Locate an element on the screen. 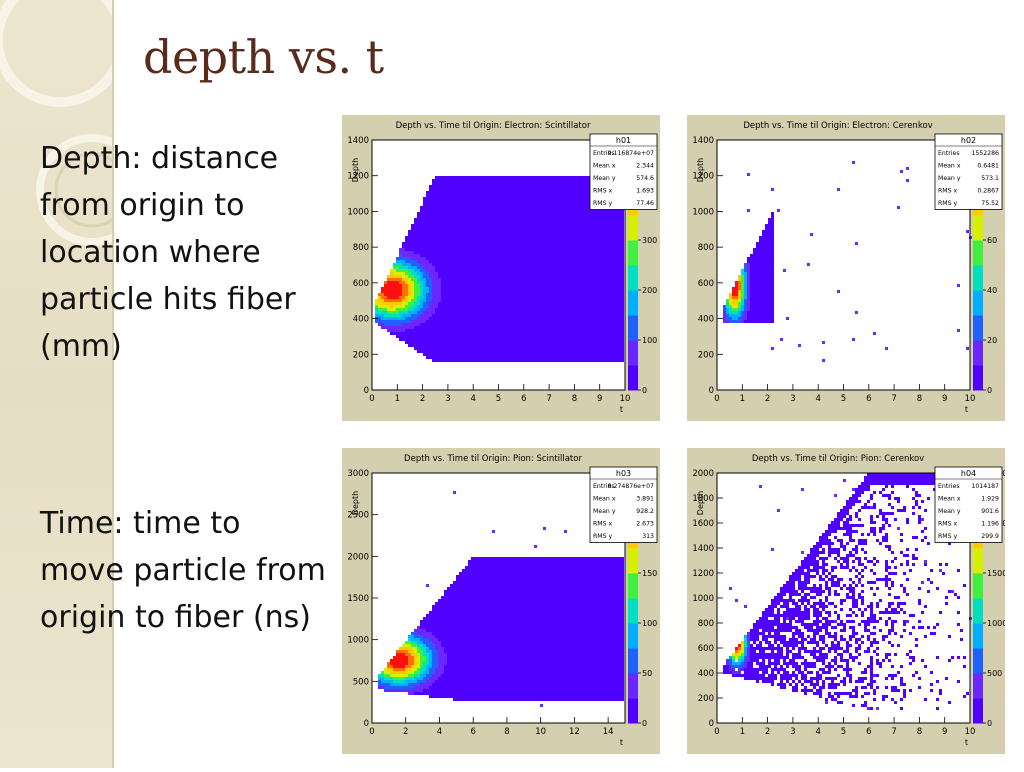 This screenshot has width=1024, height=772. x-tick-label: 5 is located at coordinates (498, 399).